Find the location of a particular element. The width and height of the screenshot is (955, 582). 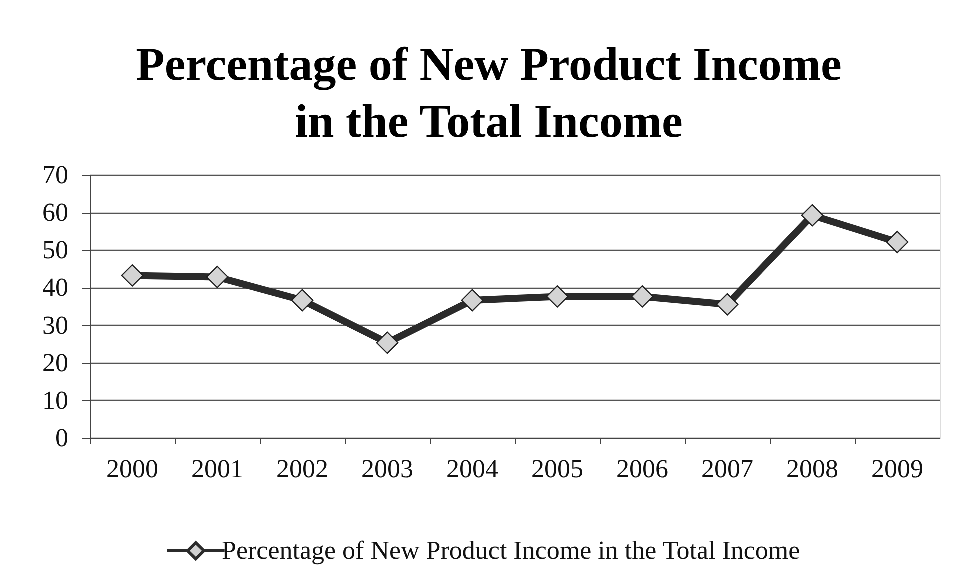

x-tick-label: 2005 is located at coordinates (558, 469).